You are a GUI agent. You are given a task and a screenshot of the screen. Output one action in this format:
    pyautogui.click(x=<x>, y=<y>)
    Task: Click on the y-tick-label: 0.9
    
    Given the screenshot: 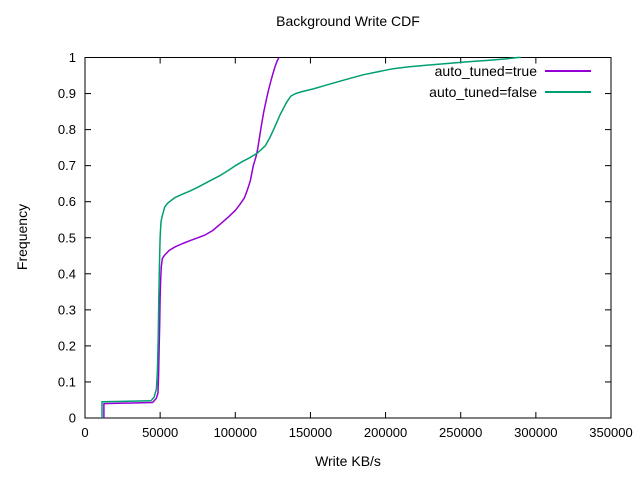 What is the action you would take?
    pyautogui.click(x=67, y=93)
    